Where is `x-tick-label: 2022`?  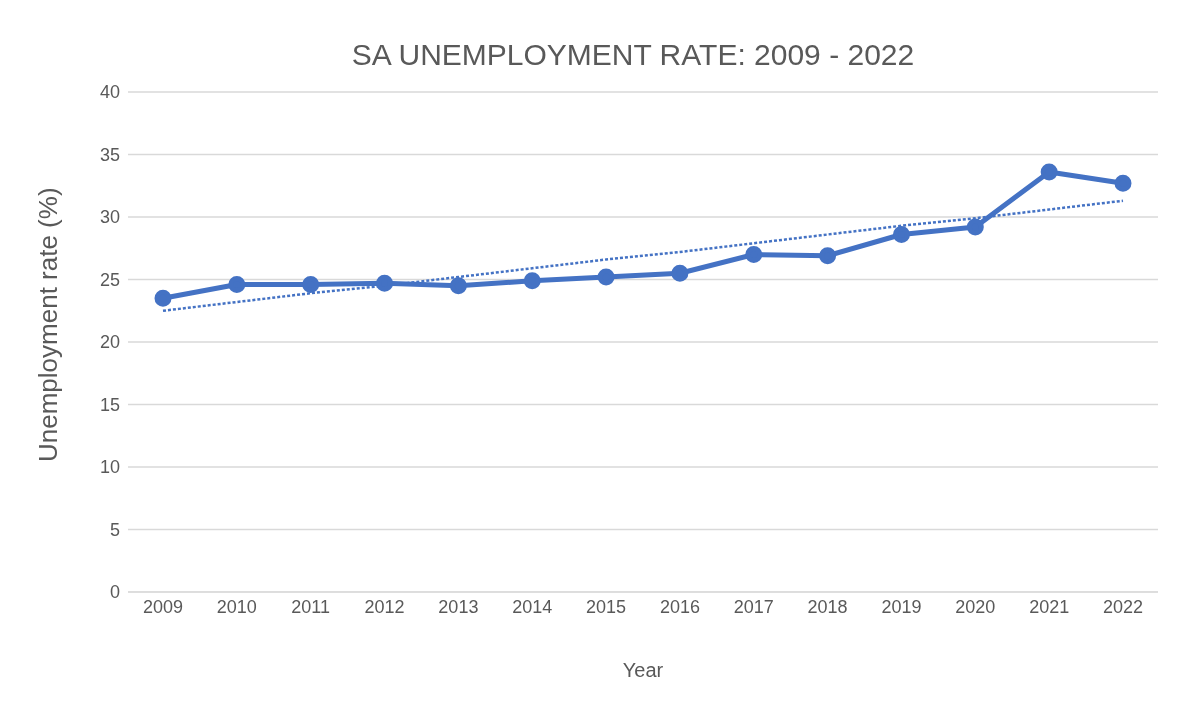 x-tick-label: 2022 is located at coordinates (1123, 606).